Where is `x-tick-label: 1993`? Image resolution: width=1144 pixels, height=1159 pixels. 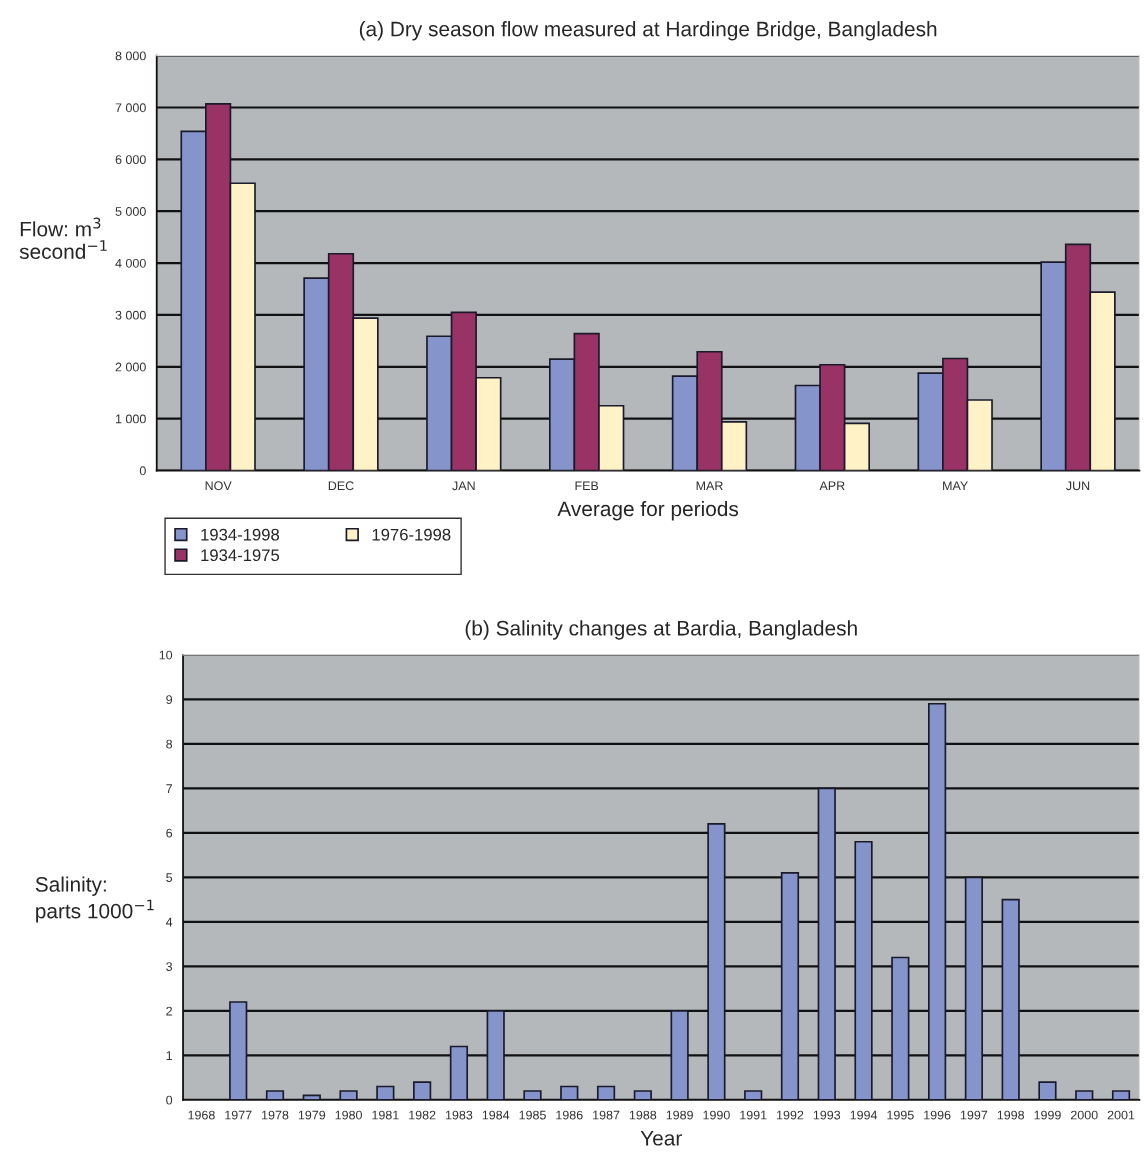
x-tick-label: 1993 is located at coordinates (827, 1115).